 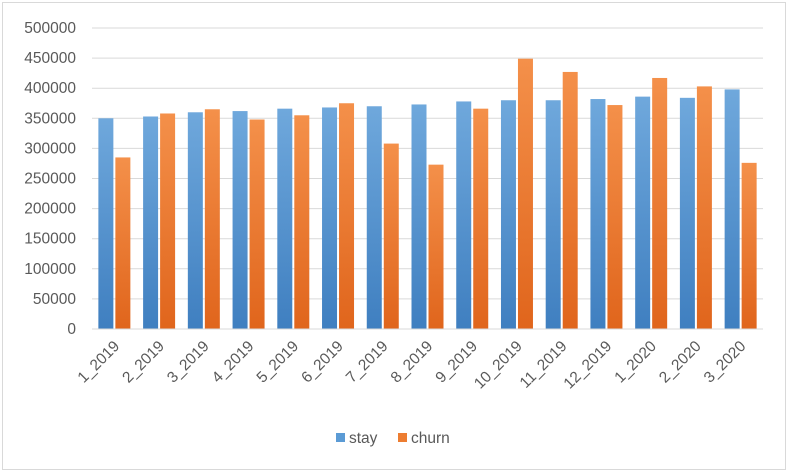 What do you see at coordinates (732, 209) in the screenshot?
I see `bar-stay-3_2020` at bounding box center [732, 209].